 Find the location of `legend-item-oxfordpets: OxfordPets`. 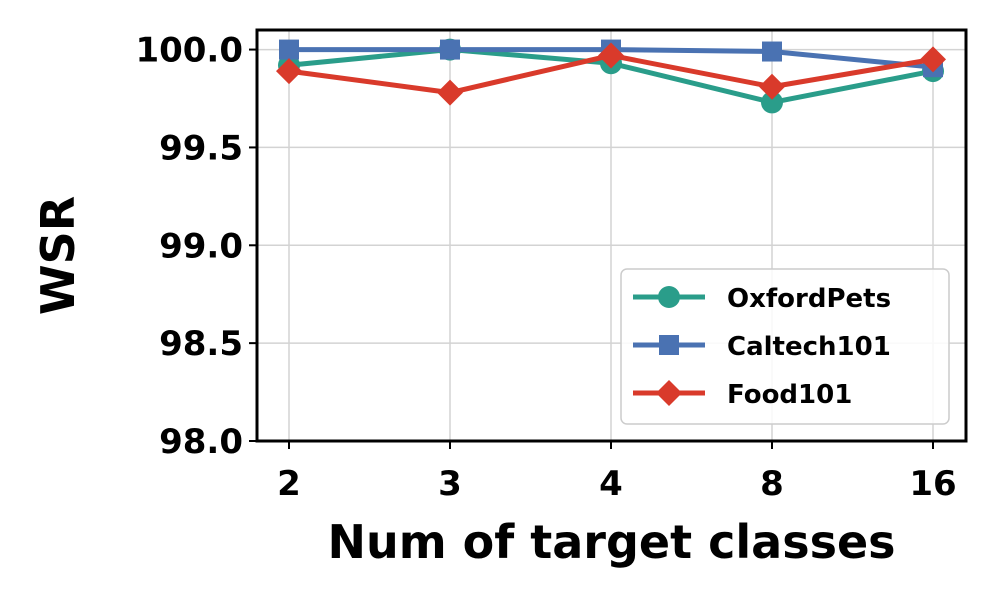

legend-item-oxfordpets: OxfordPets is located at coordinates (762, 299).